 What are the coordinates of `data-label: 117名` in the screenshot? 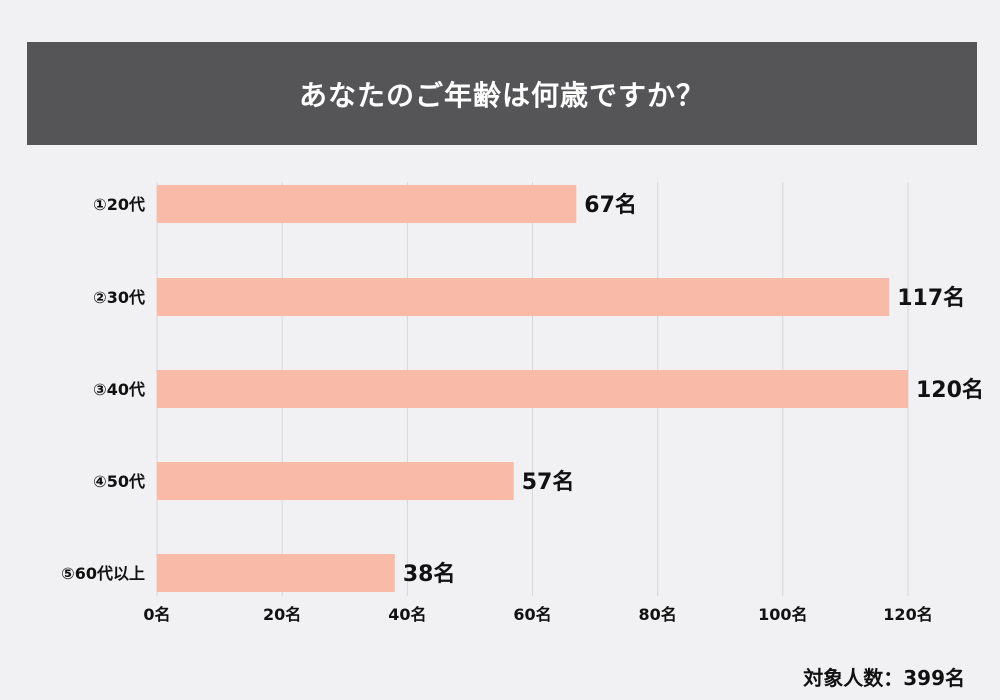 It's located at (931, 298).